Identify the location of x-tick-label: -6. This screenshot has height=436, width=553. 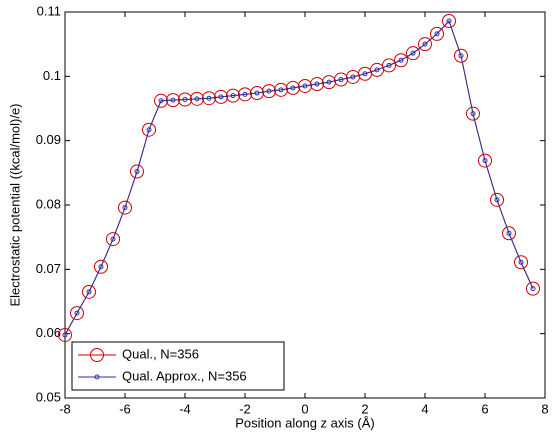
(125, 408).